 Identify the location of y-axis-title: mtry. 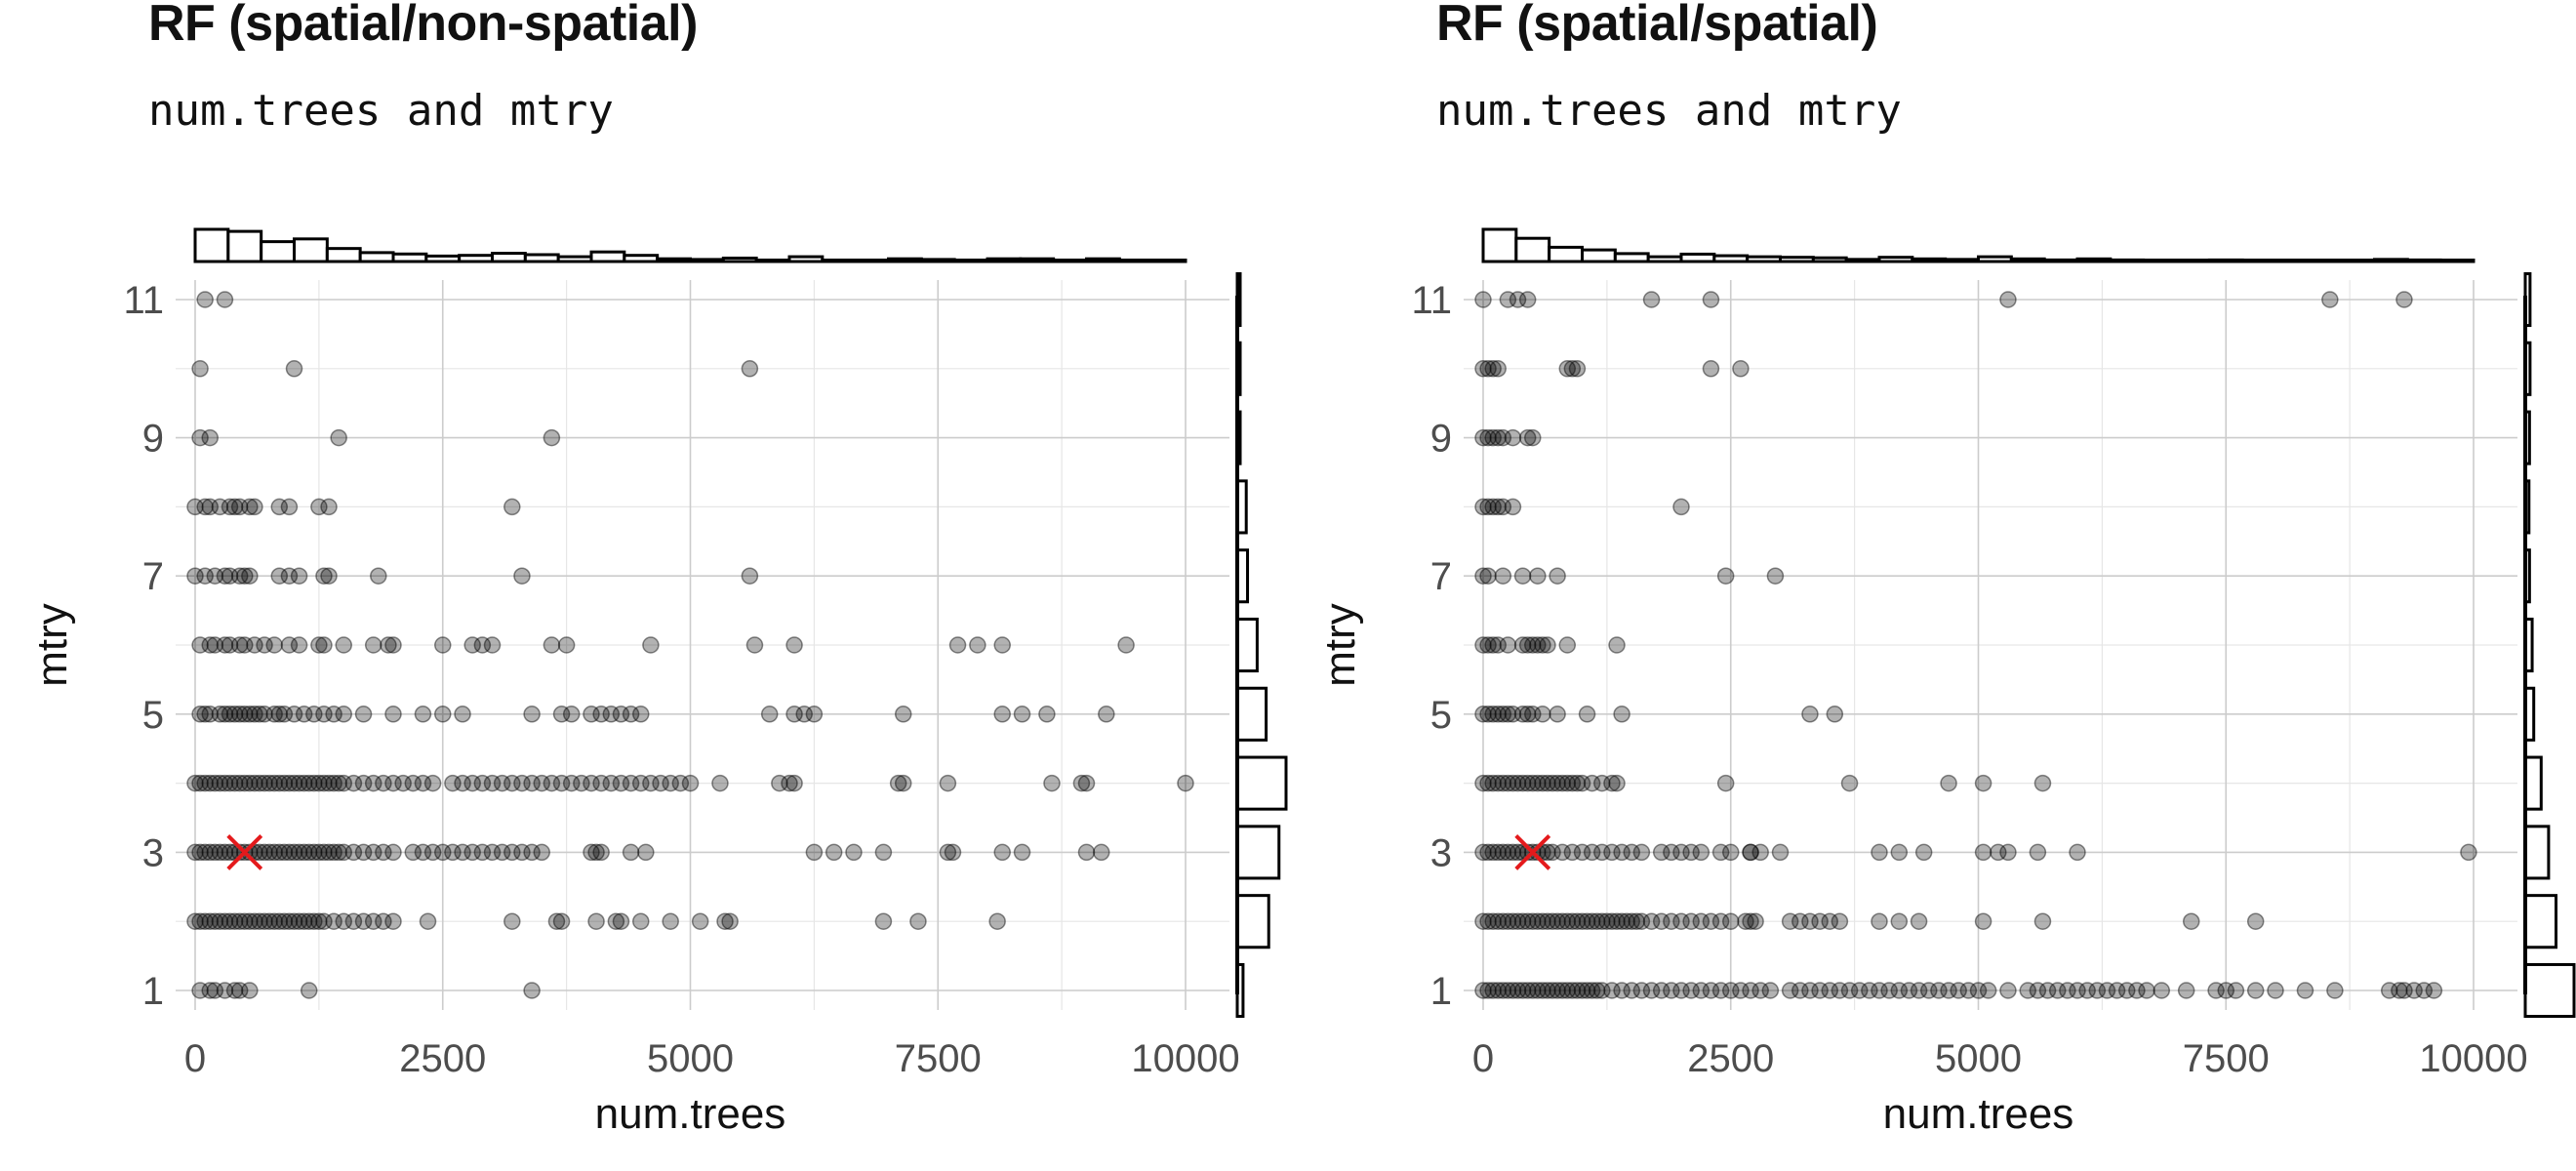
(1340, 645).